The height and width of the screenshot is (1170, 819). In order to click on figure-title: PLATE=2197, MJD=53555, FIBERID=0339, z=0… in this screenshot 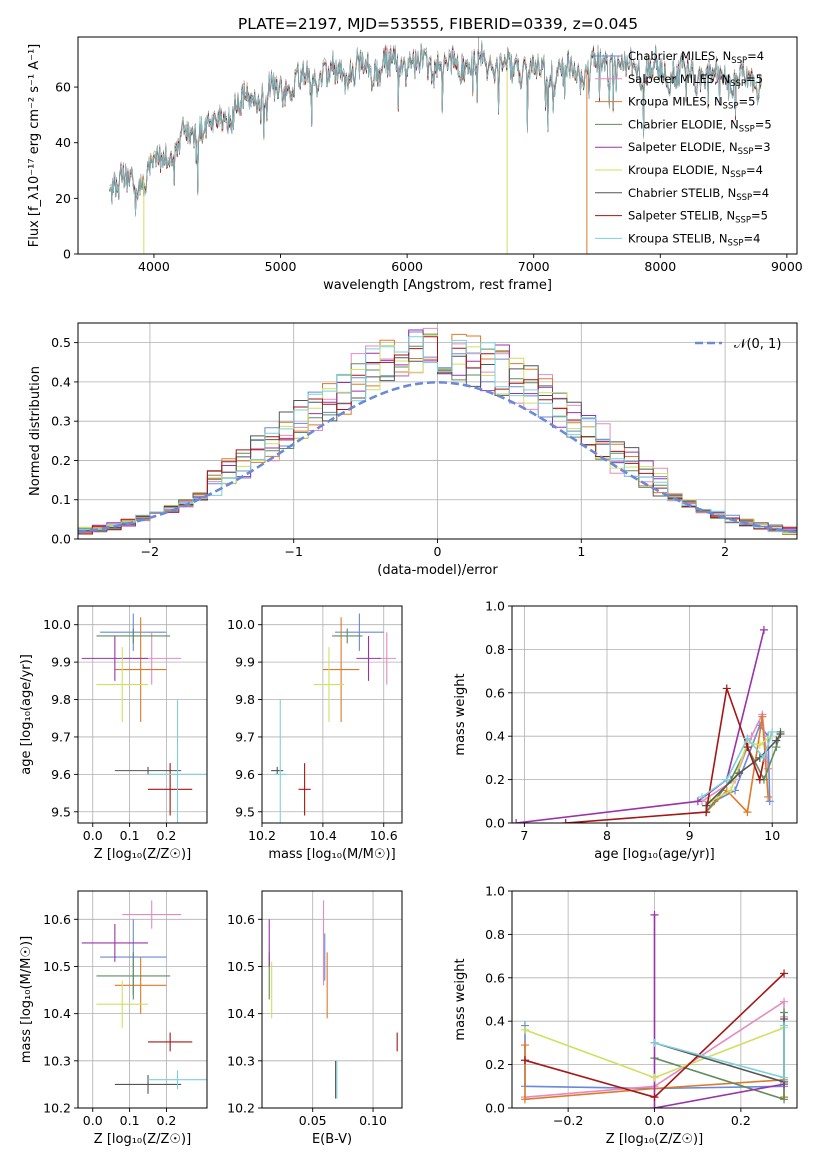, I will do `click(438, 24)`.